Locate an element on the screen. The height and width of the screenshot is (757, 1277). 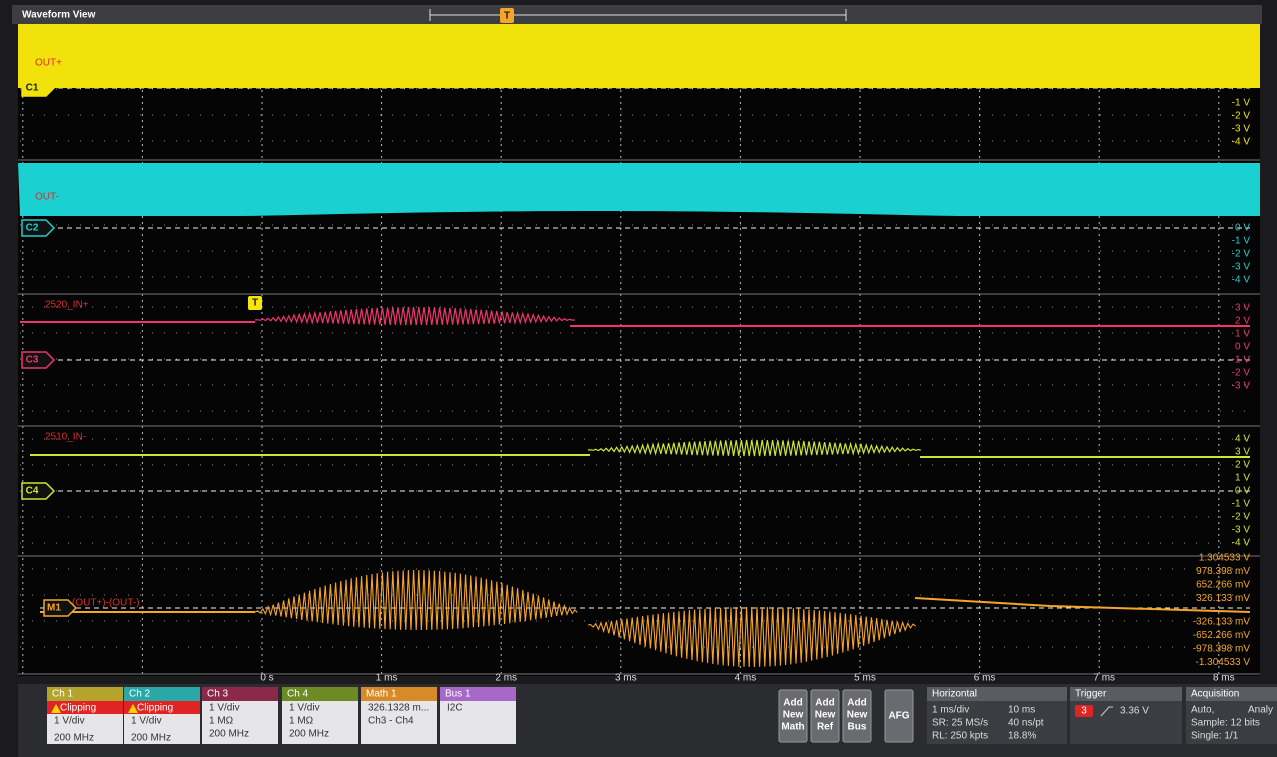
scale-label: -326.133 mV is located at coordinates (1222, 622).